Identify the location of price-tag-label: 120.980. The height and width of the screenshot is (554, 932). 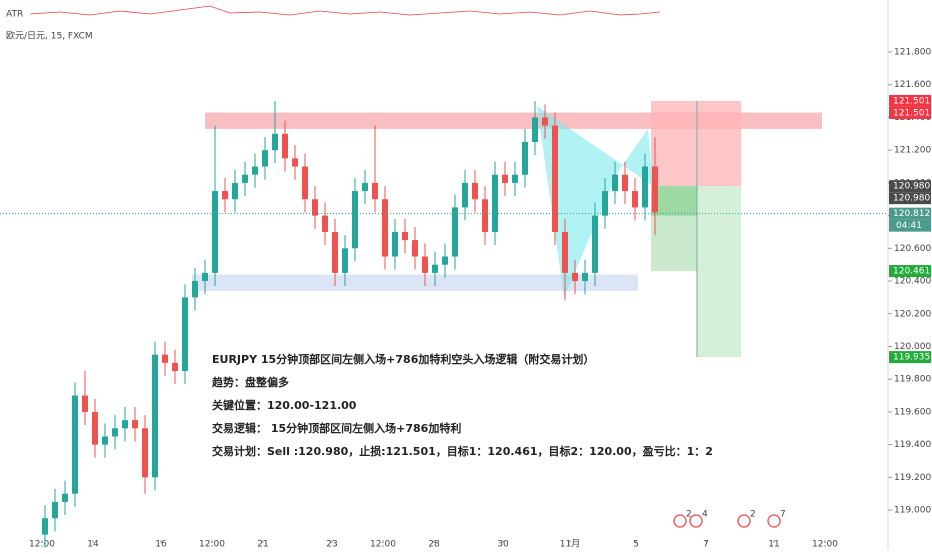
(911, 199).